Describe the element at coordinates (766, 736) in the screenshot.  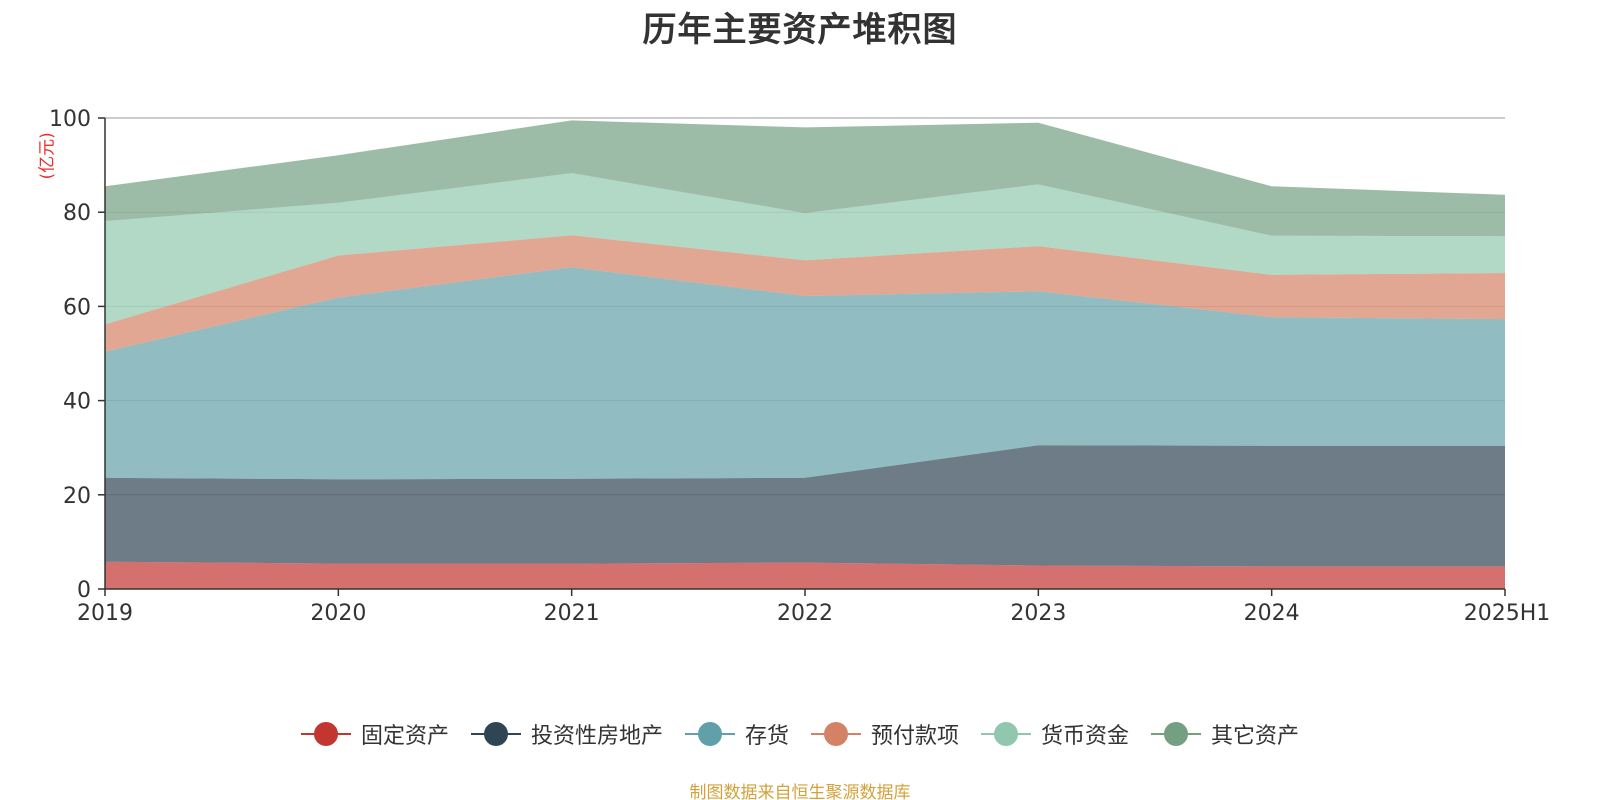
I see `legend-label: 存货` at that location.